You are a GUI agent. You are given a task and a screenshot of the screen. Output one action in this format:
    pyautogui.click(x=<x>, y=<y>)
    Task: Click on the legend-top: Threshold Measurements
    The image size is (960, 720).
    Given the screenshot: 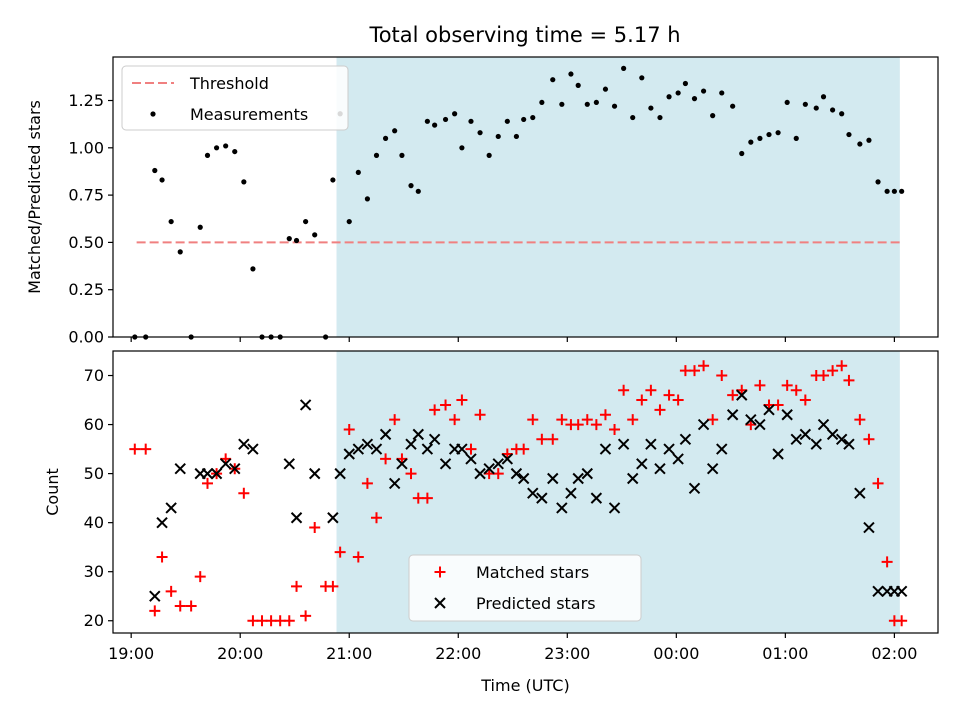 What is the action you would take?
    pyautogui.click(x=235, y=98)
    